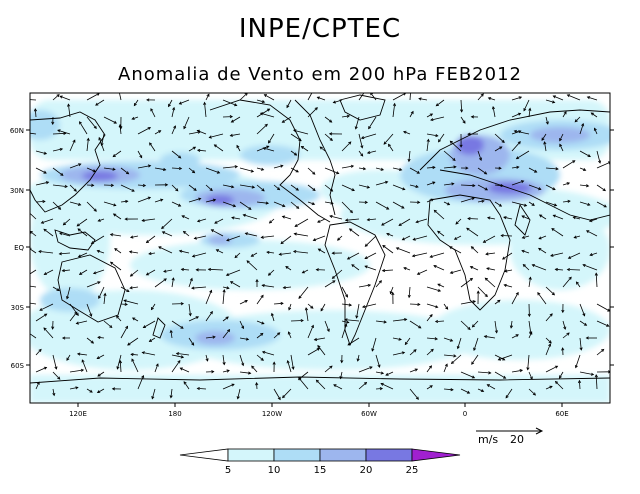  I want to click on colorbar-label-10: 10, so click(274, 470).